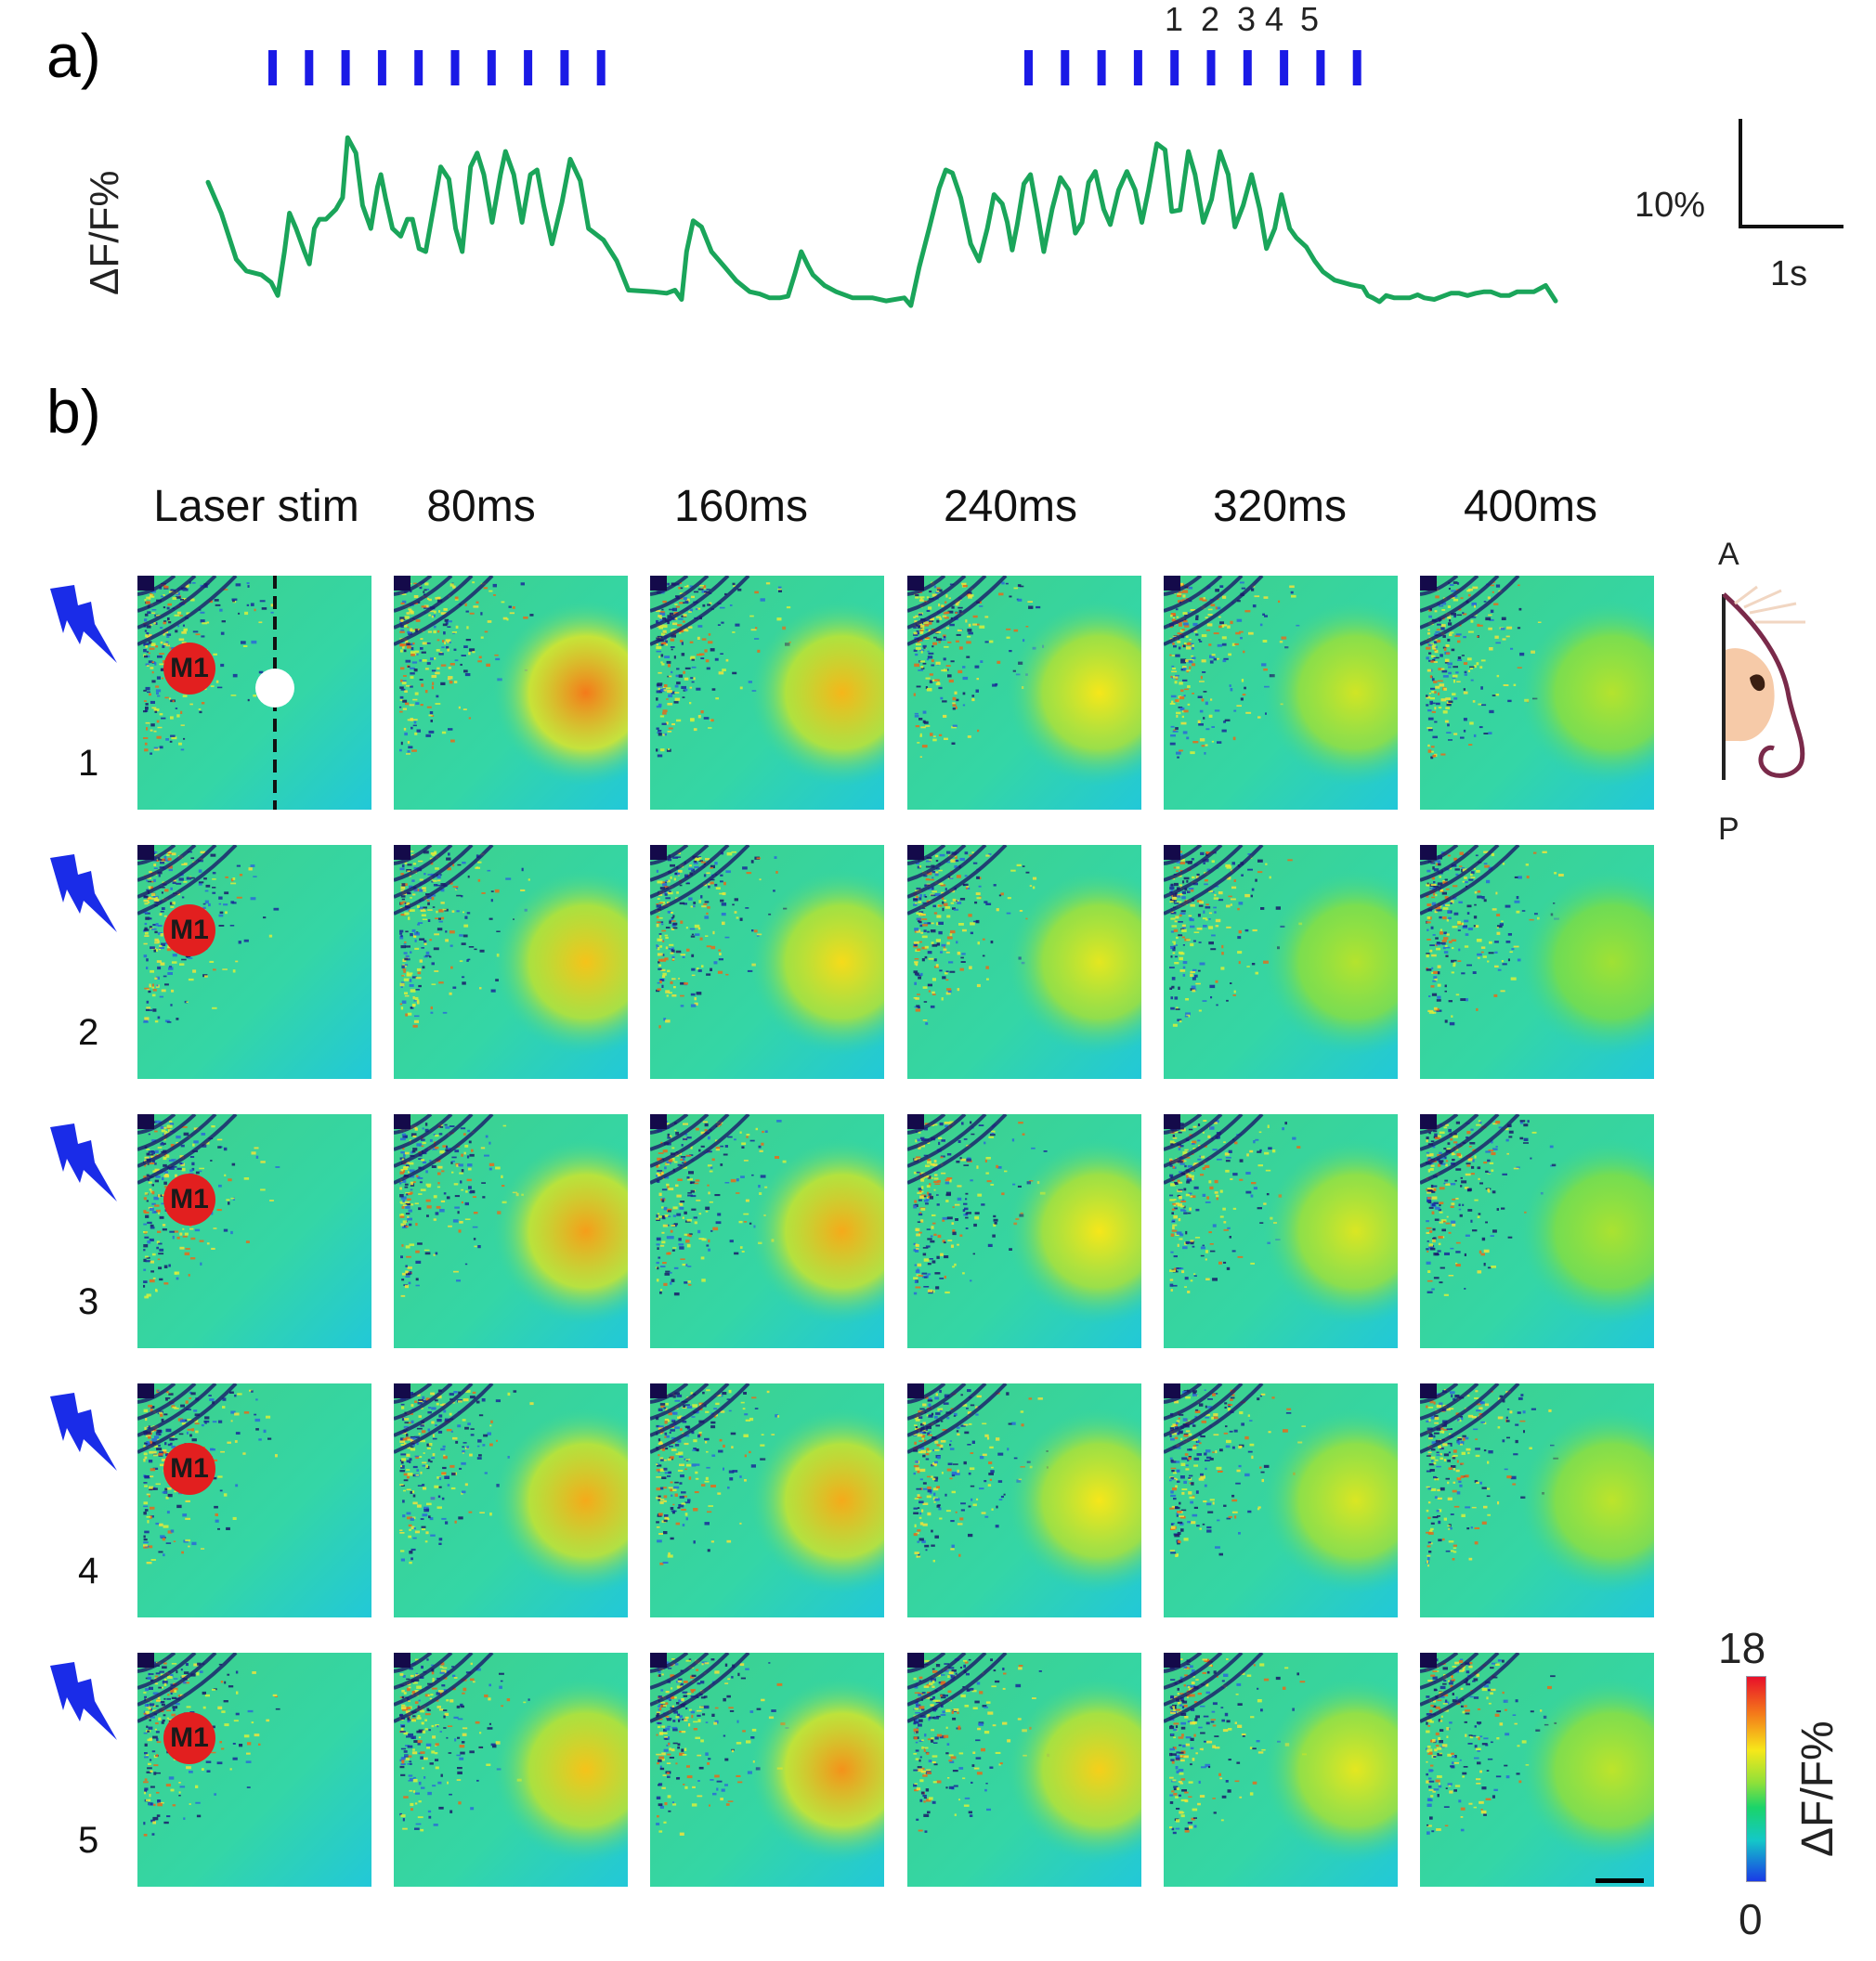 The width and height of the screenshot is (1876, 1961). Describe the element at coordinates (88, 1301) in the screenshot. I see `row-number: 3` at that location.